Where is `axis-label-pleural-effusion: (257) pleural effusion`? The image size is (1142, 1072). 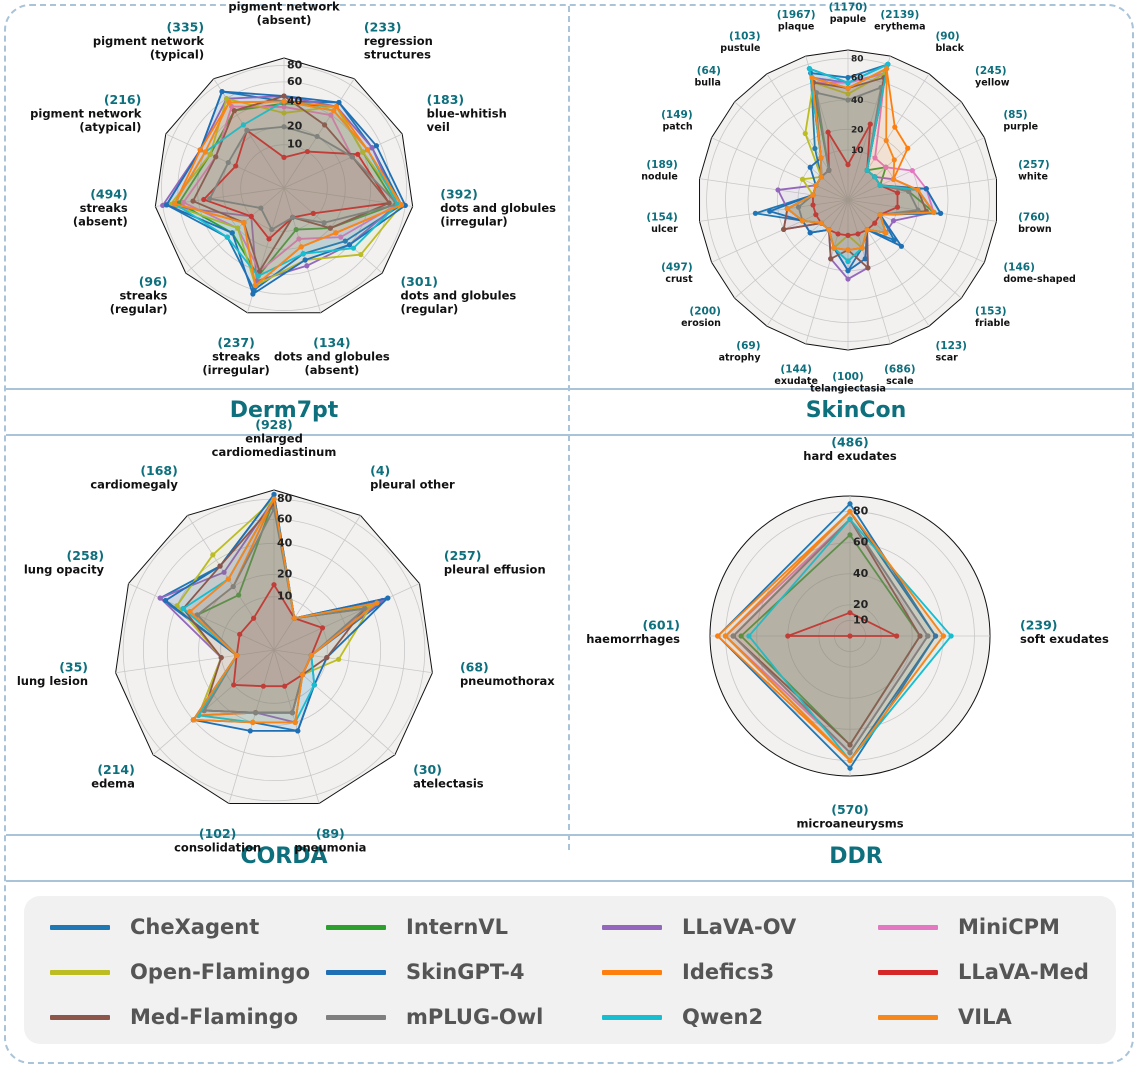 axis-label-pleural-effusion: (257) pleural effusion is located at coordinates (495, 562).